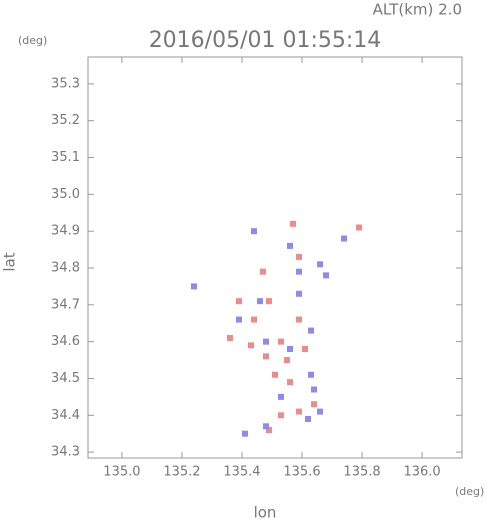  I want to click on chart-title: 2016/05/01 01:55:14, so click(265, 40).